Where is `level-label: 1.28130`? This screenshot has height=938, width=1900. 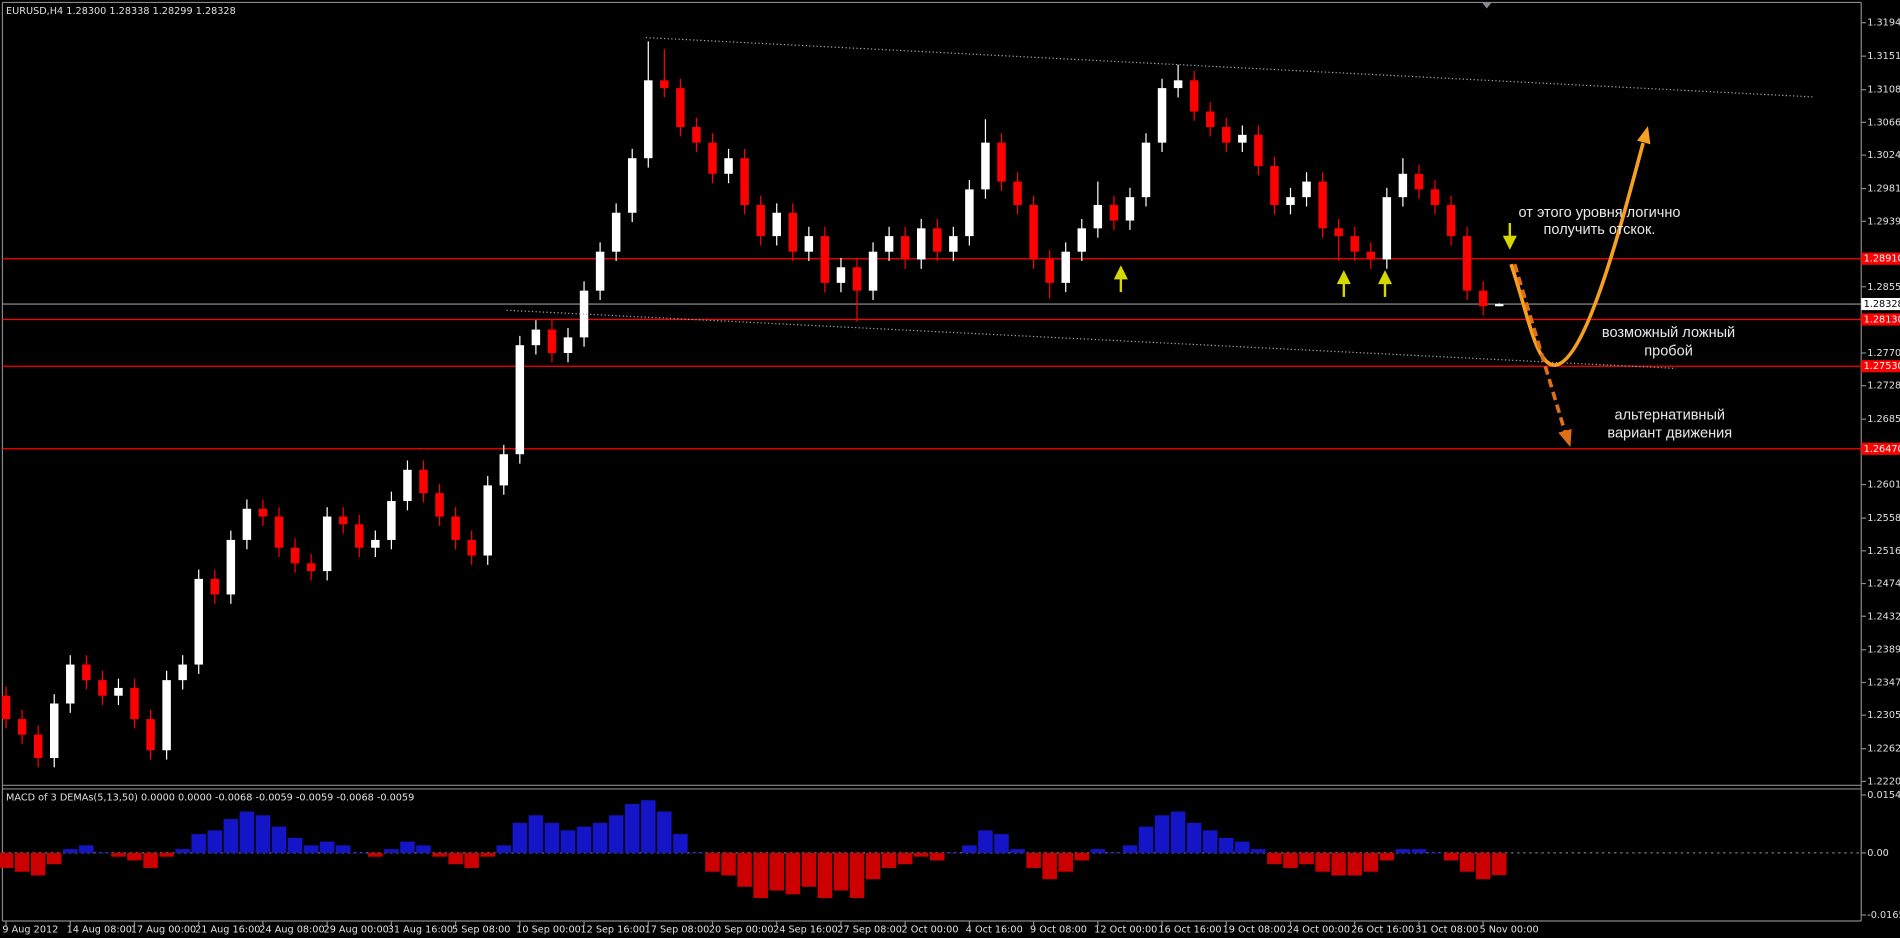
level-label: 1.28130 is located at coordinates (1882, 319).